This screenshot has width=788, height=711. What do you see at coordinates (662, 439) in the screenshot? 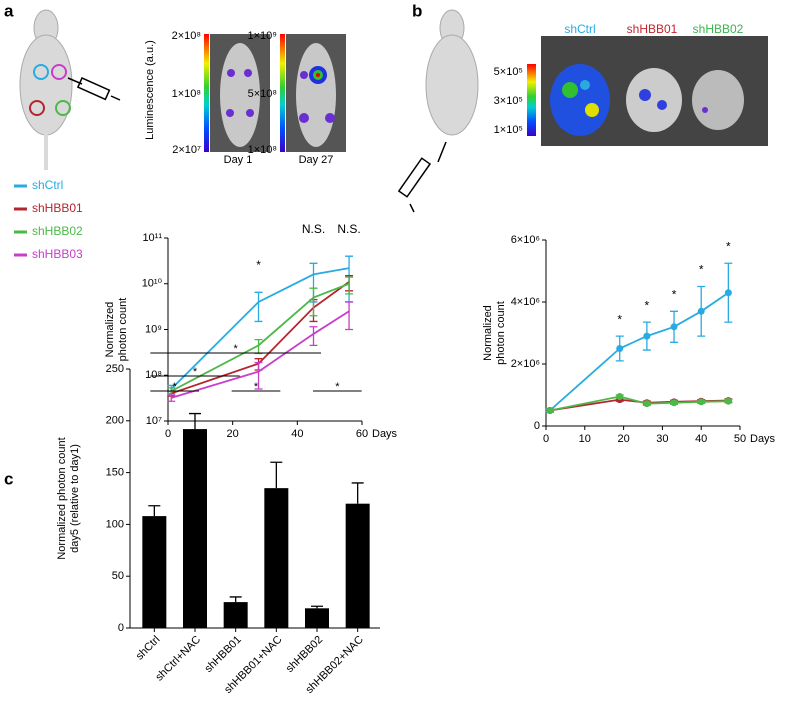
I see `x-tick-label: 30` at bounding box center [662, 439].